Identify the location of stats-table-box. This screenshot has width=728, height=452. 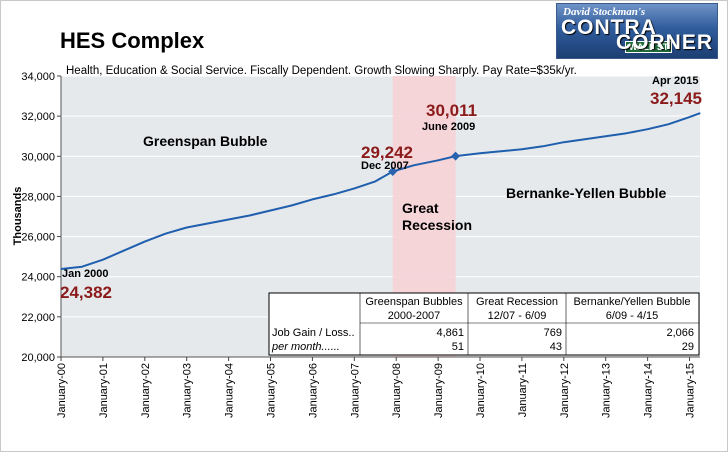
(484, 324).